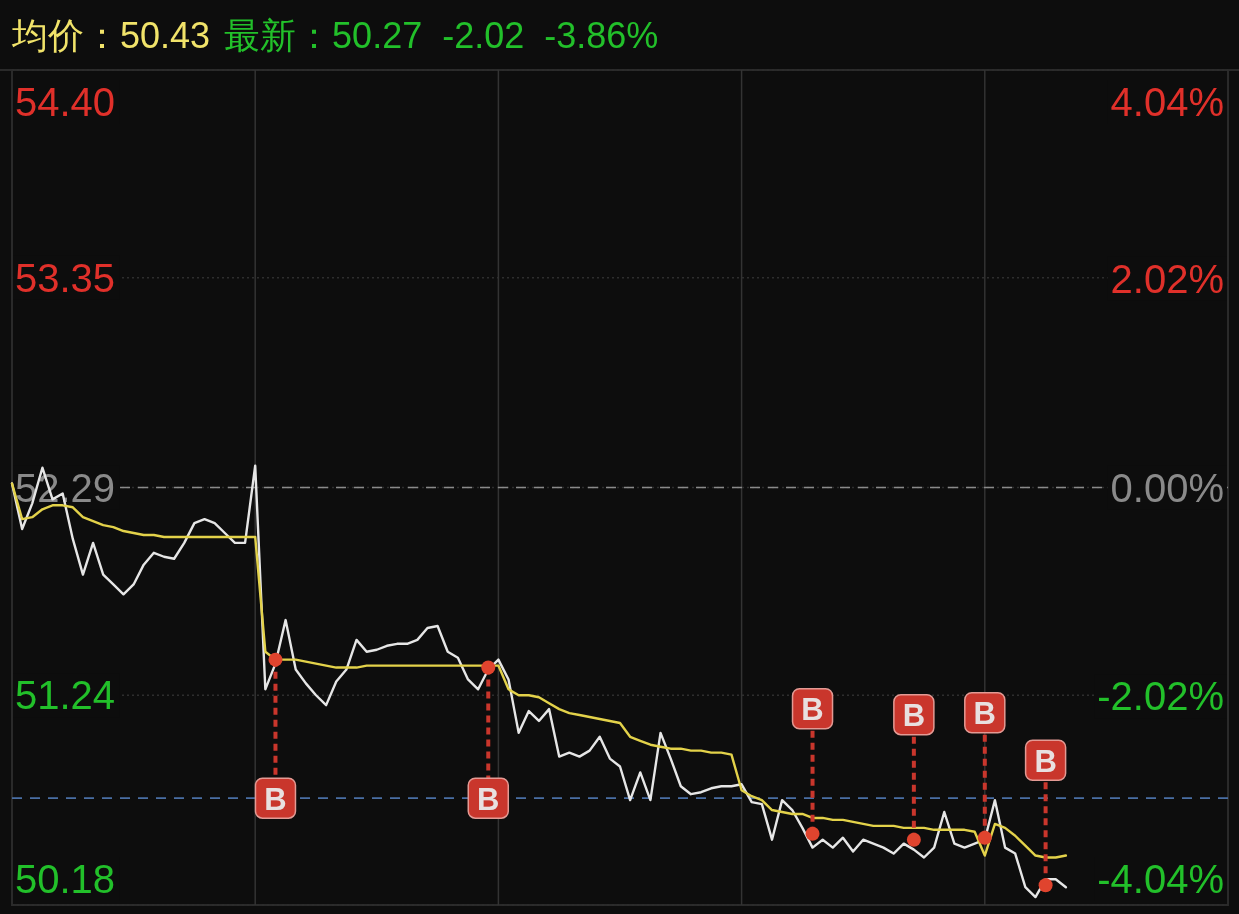 This screenshot has width=1239, height=914. Describe the element at coordinates (1160, 696) in the screenshot. I see `y2-tick-label: -2.02%` at that location.